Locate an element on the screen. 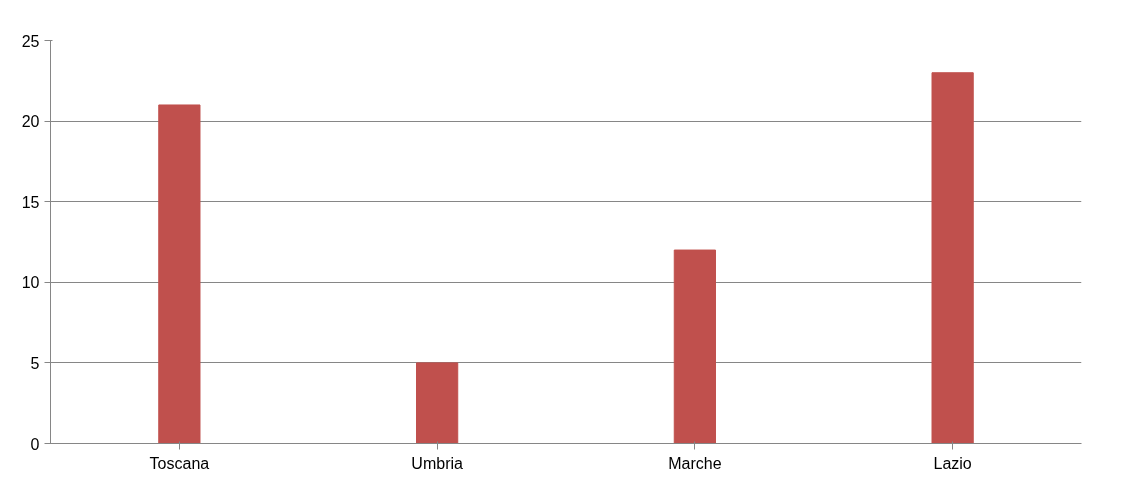 The width and height of the screenshot is (1131, 493). x-tick-label: Toscana is located at coordinates (179, 463).